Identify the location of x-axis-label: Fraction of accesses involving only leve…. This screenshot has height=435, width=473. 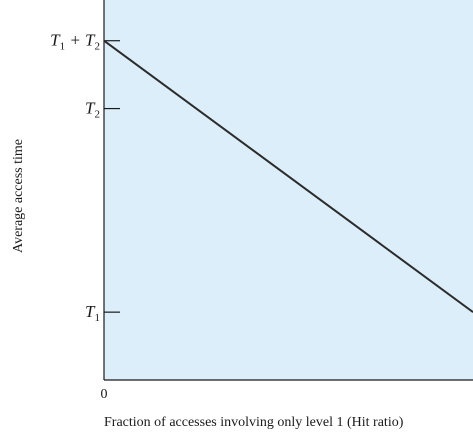
(254, 422).